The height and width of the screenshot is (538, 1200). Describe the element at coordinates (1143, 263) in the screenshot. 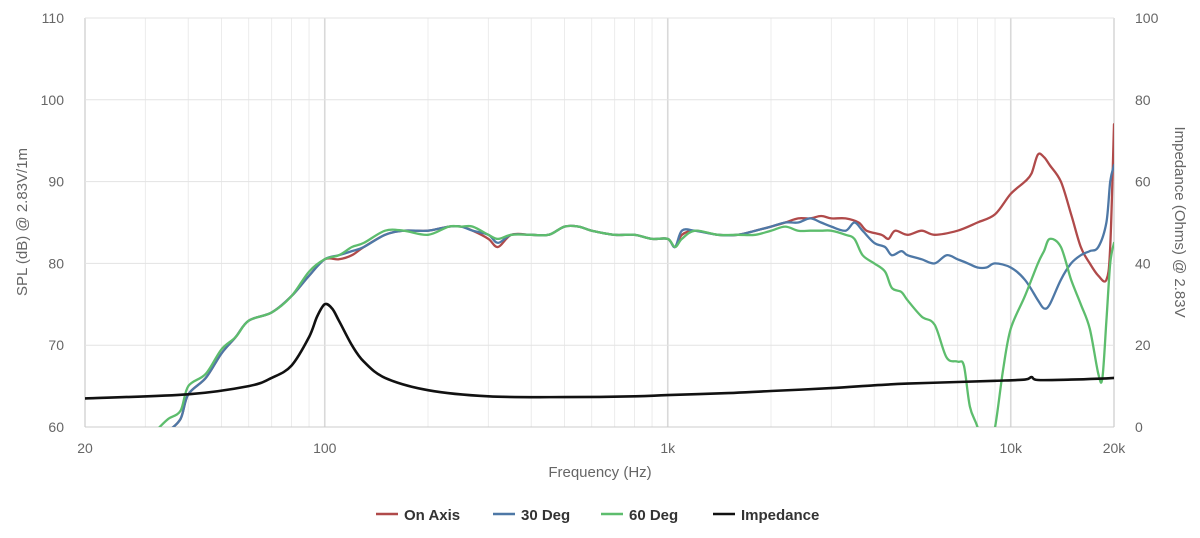

I see `y2-tick-label: 40` at that location.